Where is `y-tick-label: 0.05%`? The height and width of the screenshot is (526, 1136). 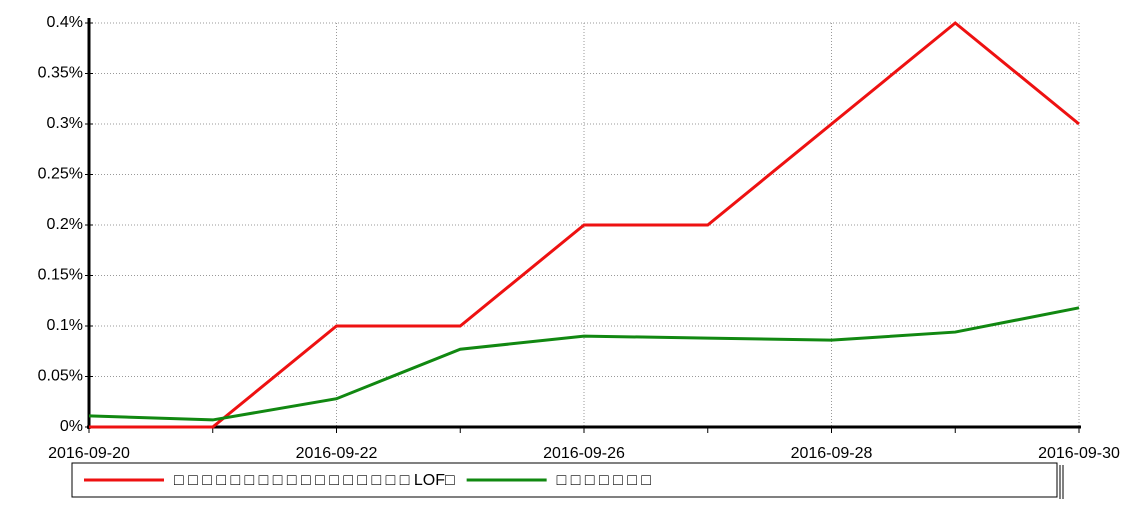
y-tick-label: 0.05% is located at coordinates (60, 376).